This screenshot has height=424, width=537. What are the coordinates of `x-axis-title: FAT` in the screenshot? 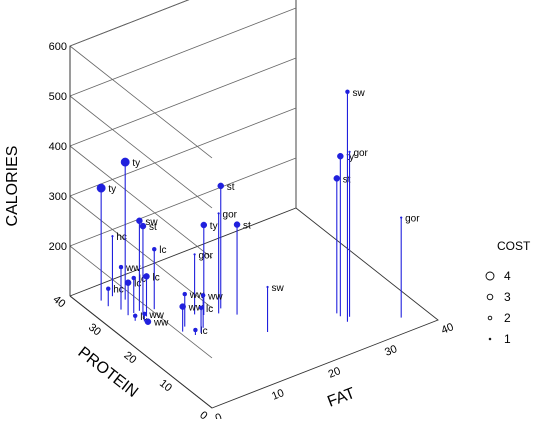 It's located at (341, 398).